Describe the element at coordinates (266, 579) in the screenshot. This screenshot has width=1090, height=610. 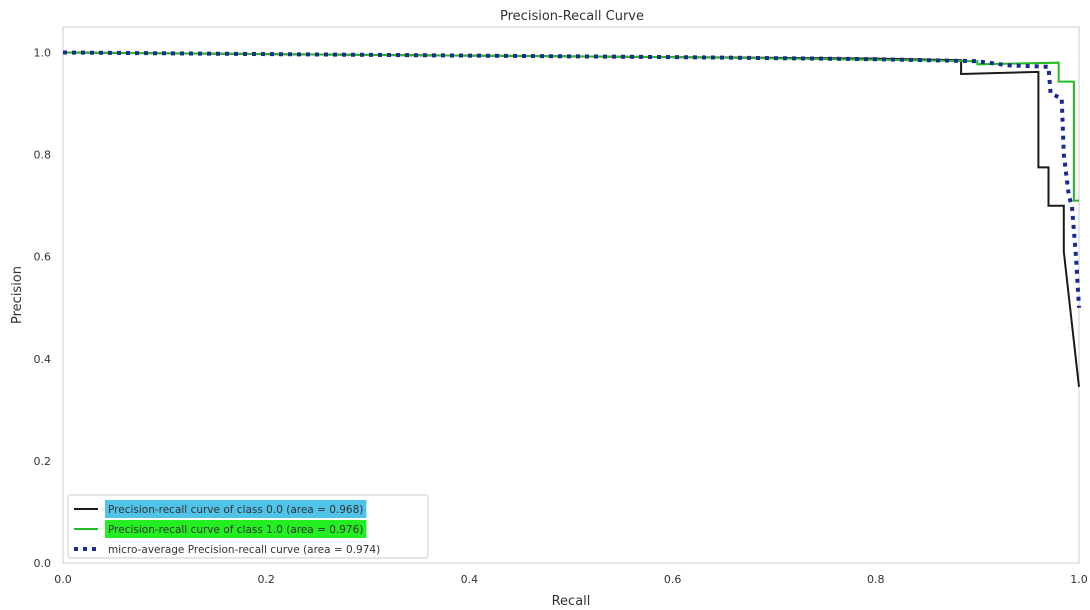
I see `x-tick-label: 0.2` at that location.